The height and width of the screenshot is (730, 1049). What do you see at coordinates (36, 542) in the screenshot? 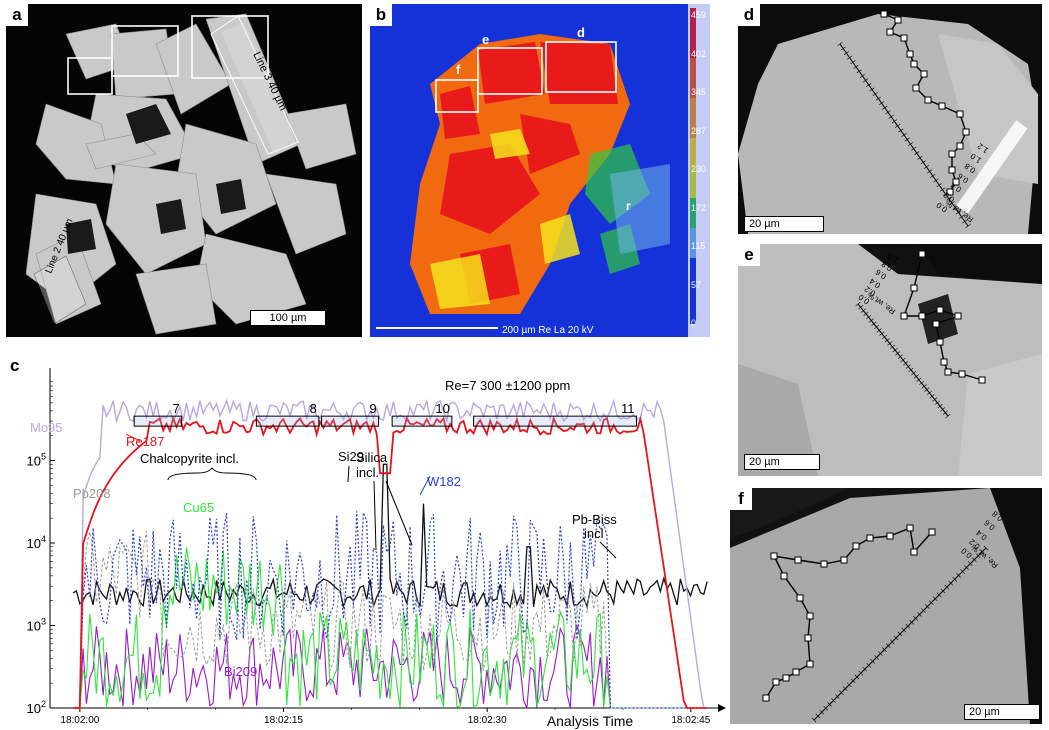
I see `y-tick-label: 10⁴` at bounding box center [36, 542].